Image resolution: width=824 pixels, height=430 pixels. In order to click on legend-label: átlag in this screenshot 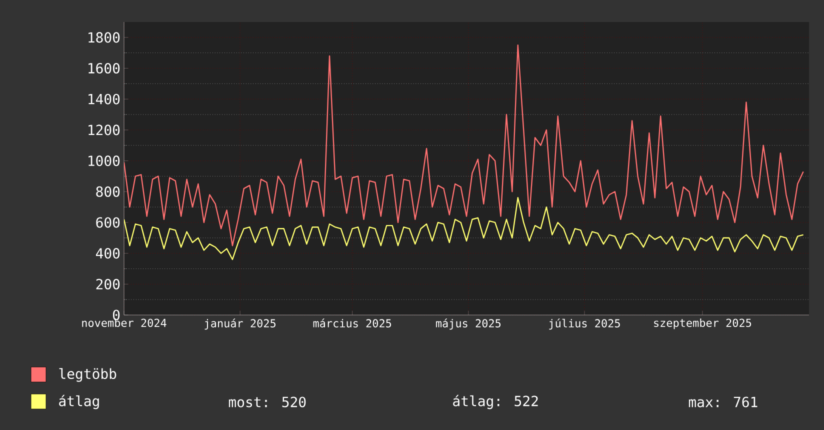, I will do `click(79, 402)`.